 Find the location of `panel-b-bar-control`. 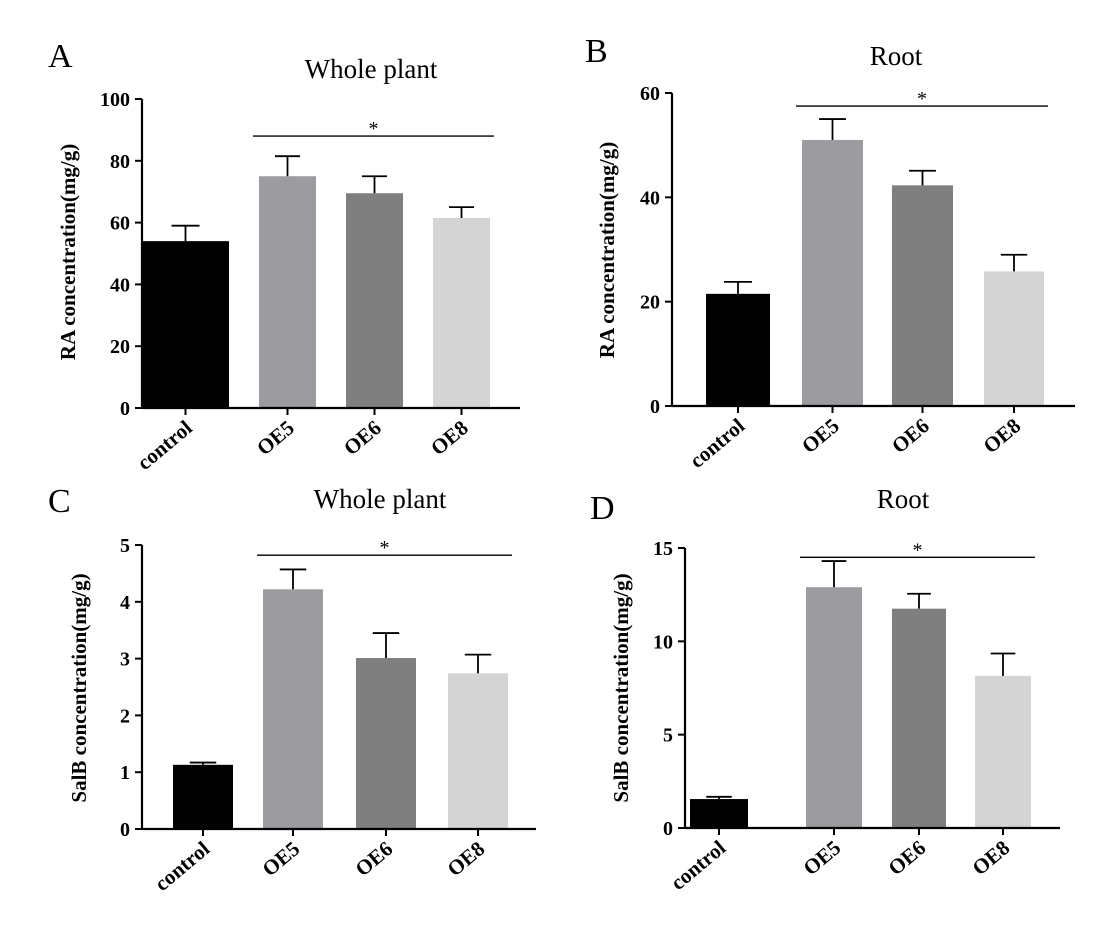

panel-b-bar-control is located at coordinates (738, 349).